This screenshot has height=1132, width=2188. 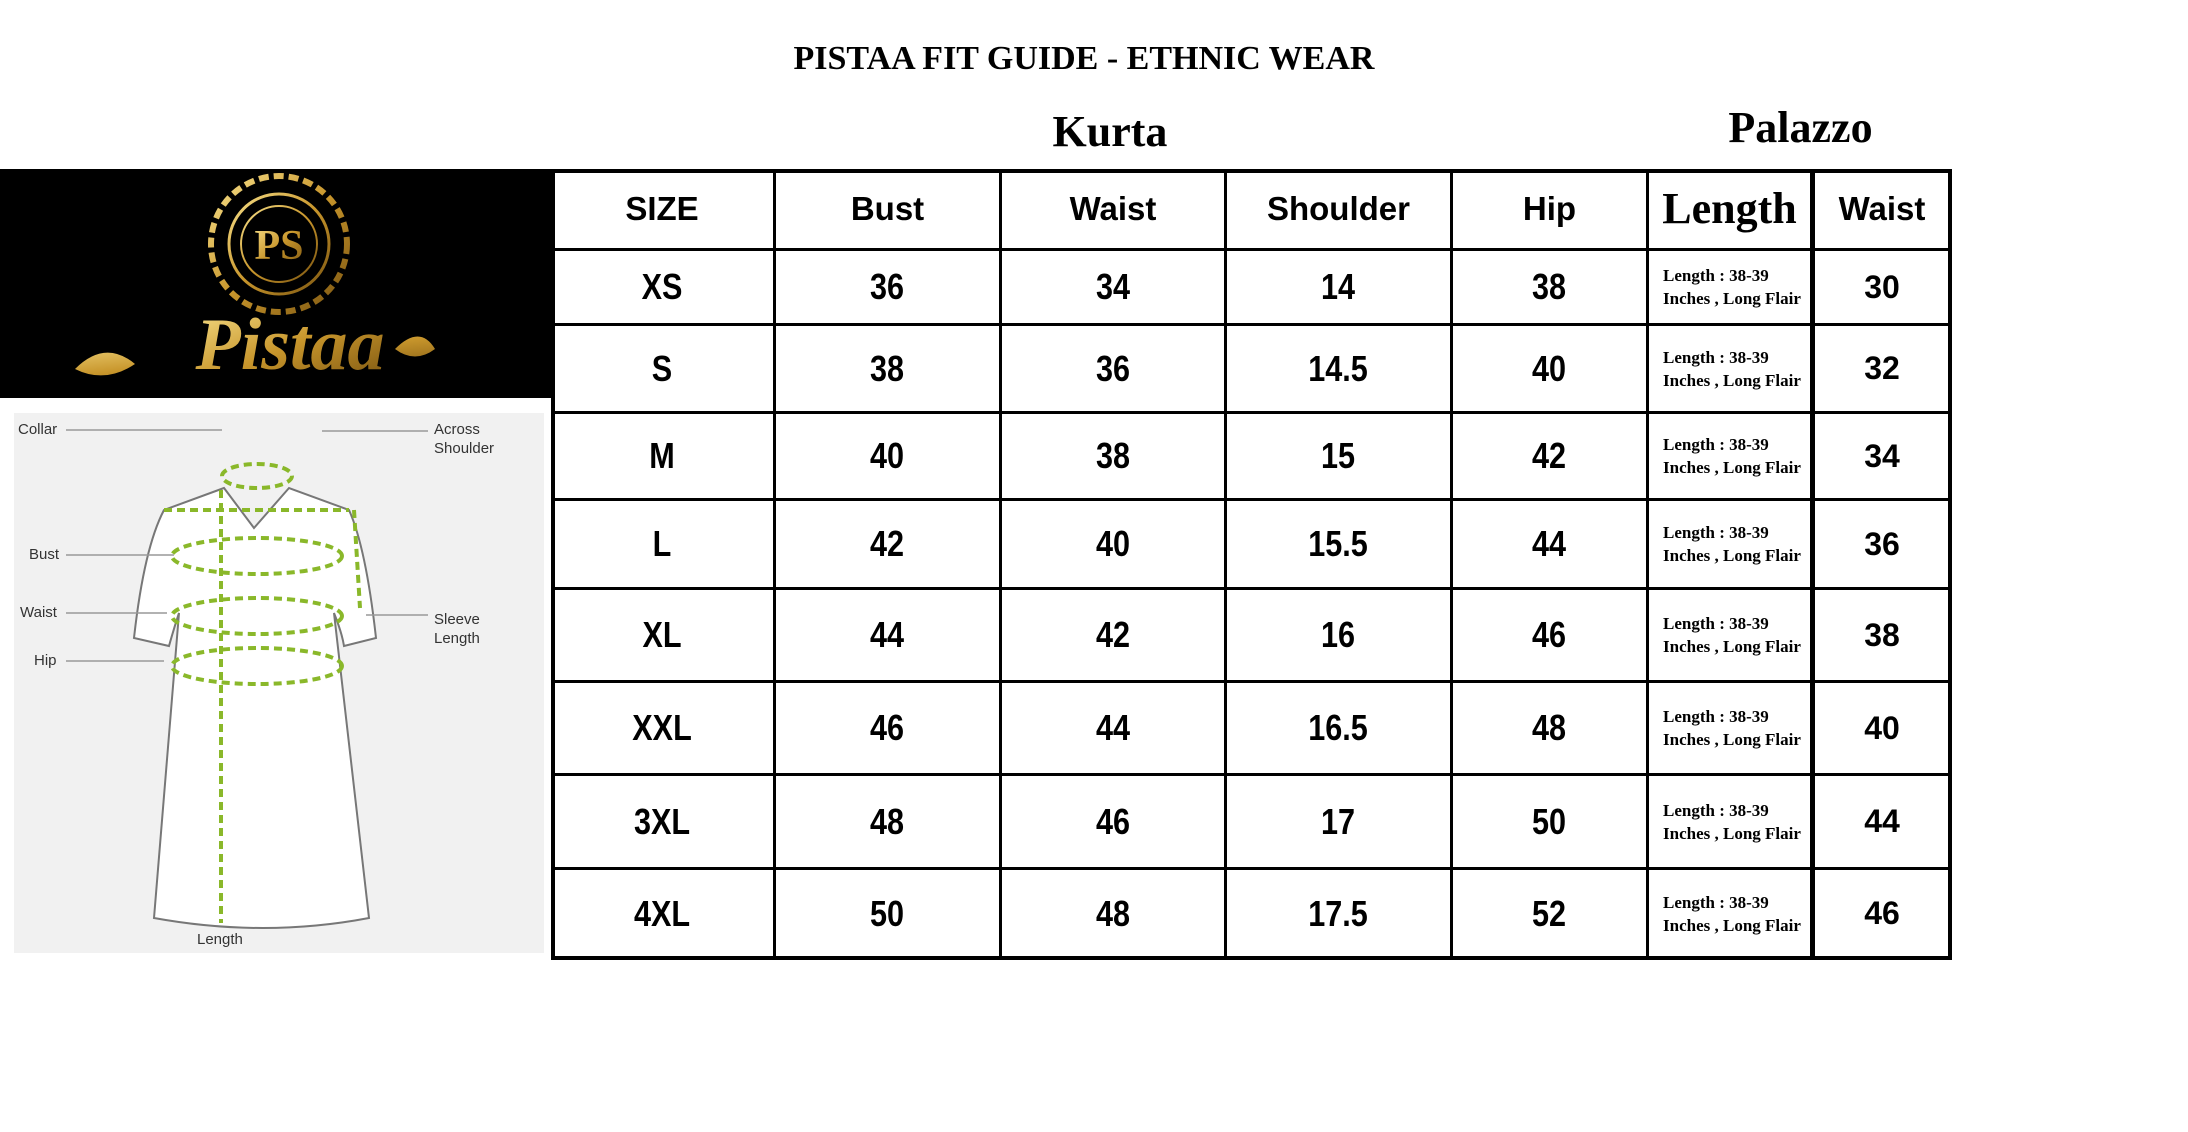 I want to click on header-bust: Bust, so click(x=889, y=210).